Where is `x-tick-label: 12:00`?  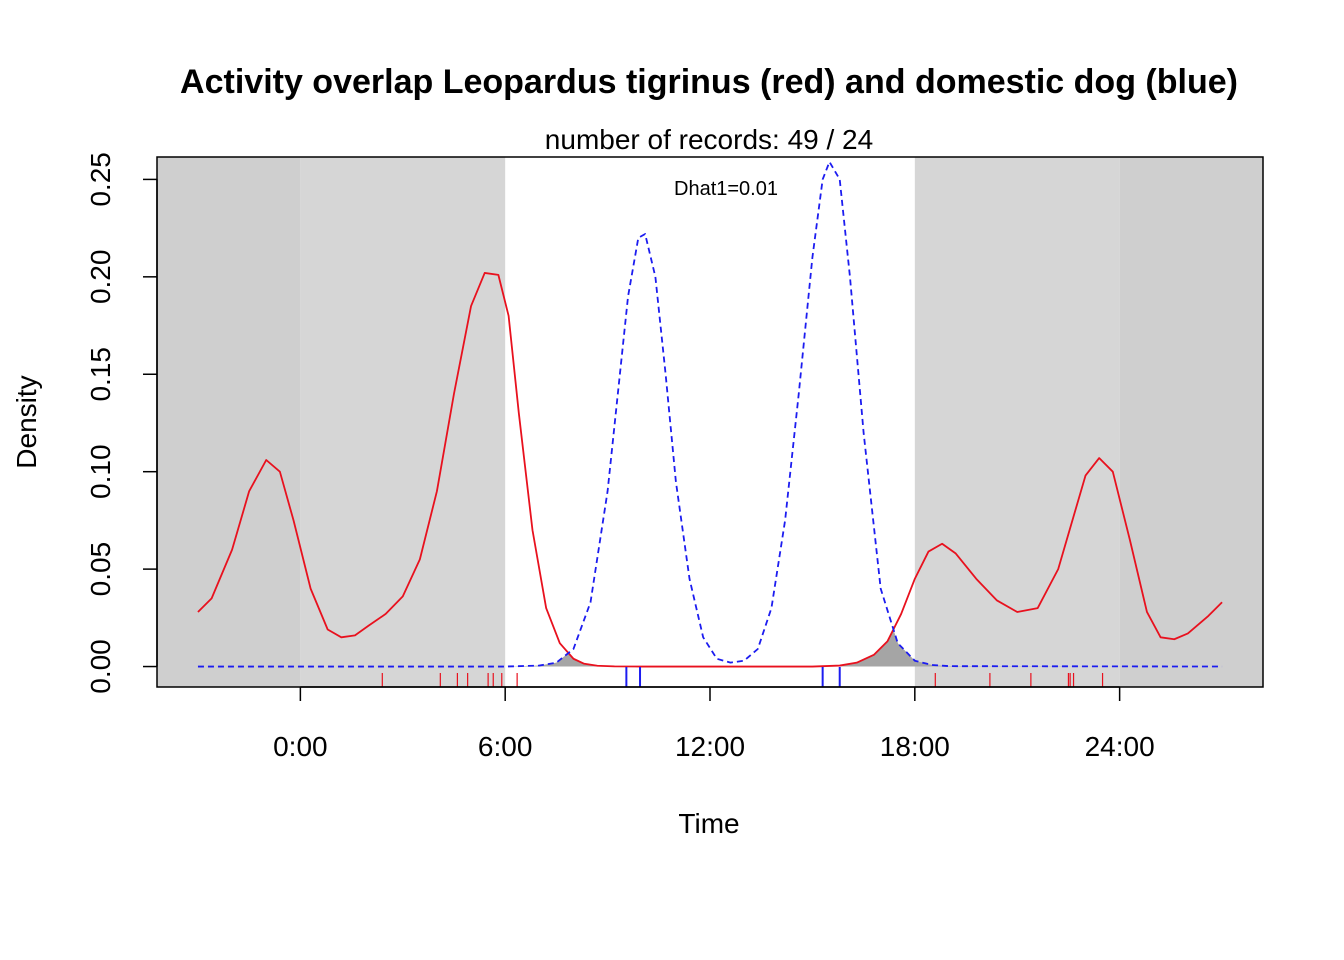
x-tick-label: 12:00 is located at coordinates (710, 746).